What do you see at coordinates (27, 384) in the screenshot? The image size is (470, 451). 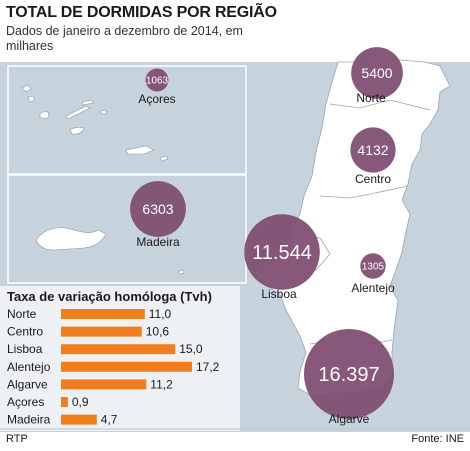 I see `bar-category-algarve: Algarve` at bounding box center [27, 384].